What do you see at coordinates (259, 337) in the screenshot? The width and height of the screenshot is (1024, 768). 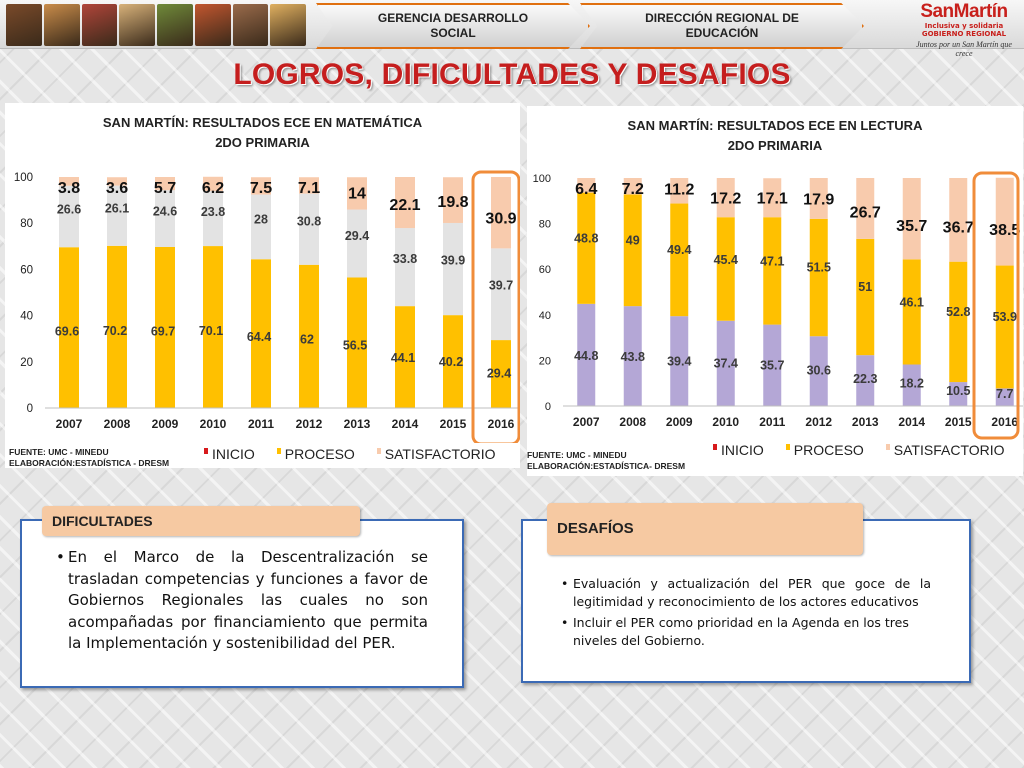 I see `data-label: 64.4` at bounding box center [259, 337].